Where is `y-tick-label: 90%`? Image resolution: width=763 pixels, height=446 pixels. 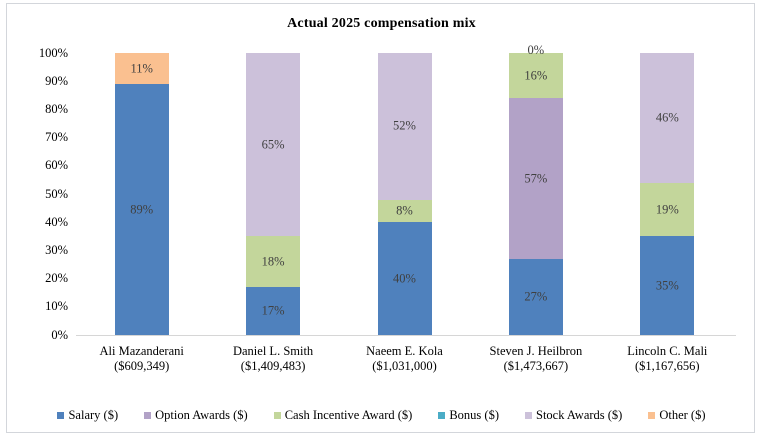 y-tick-label: 90% is located at coordinates (56, 80).